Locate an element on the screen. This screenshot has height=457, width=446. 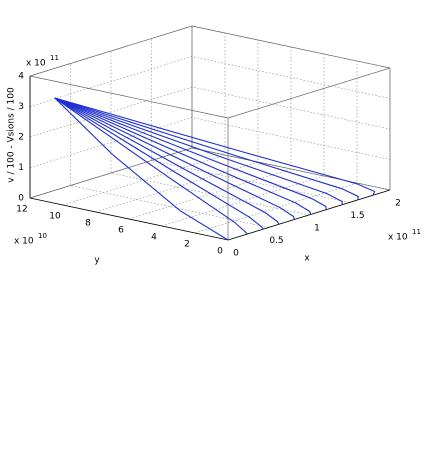
x-axis is located at coordinates (309, 215).